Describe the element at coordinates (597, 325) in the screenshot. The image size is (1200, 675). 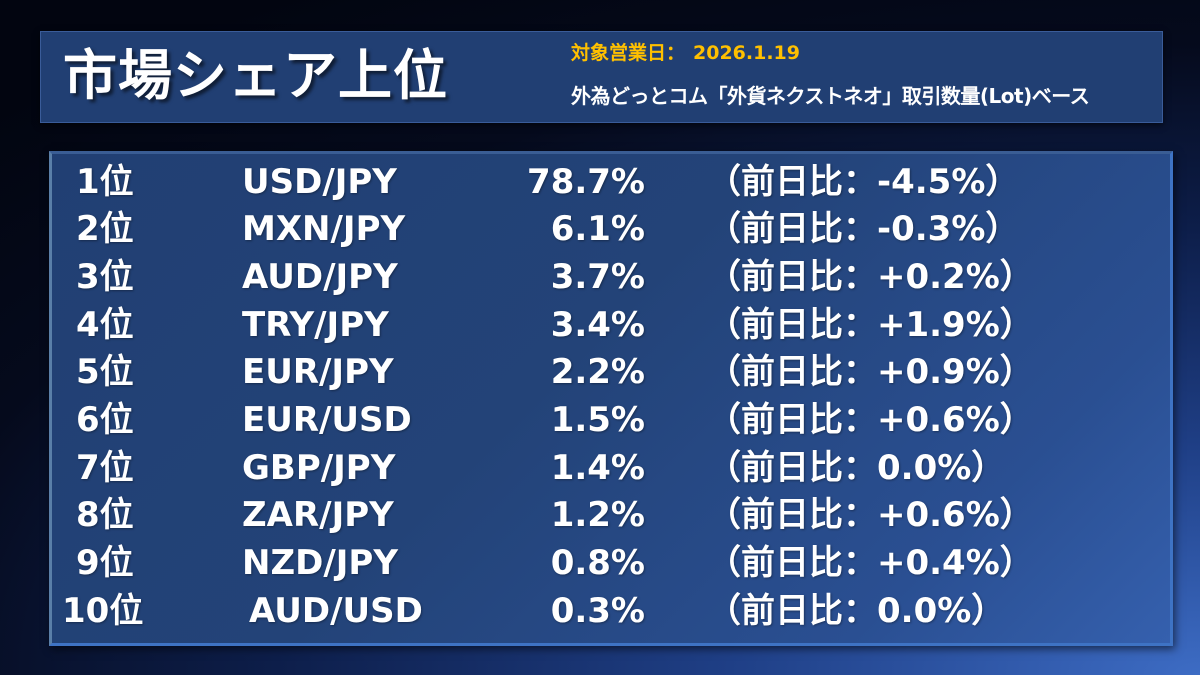
I see `market-share: 3.4%` at that location.